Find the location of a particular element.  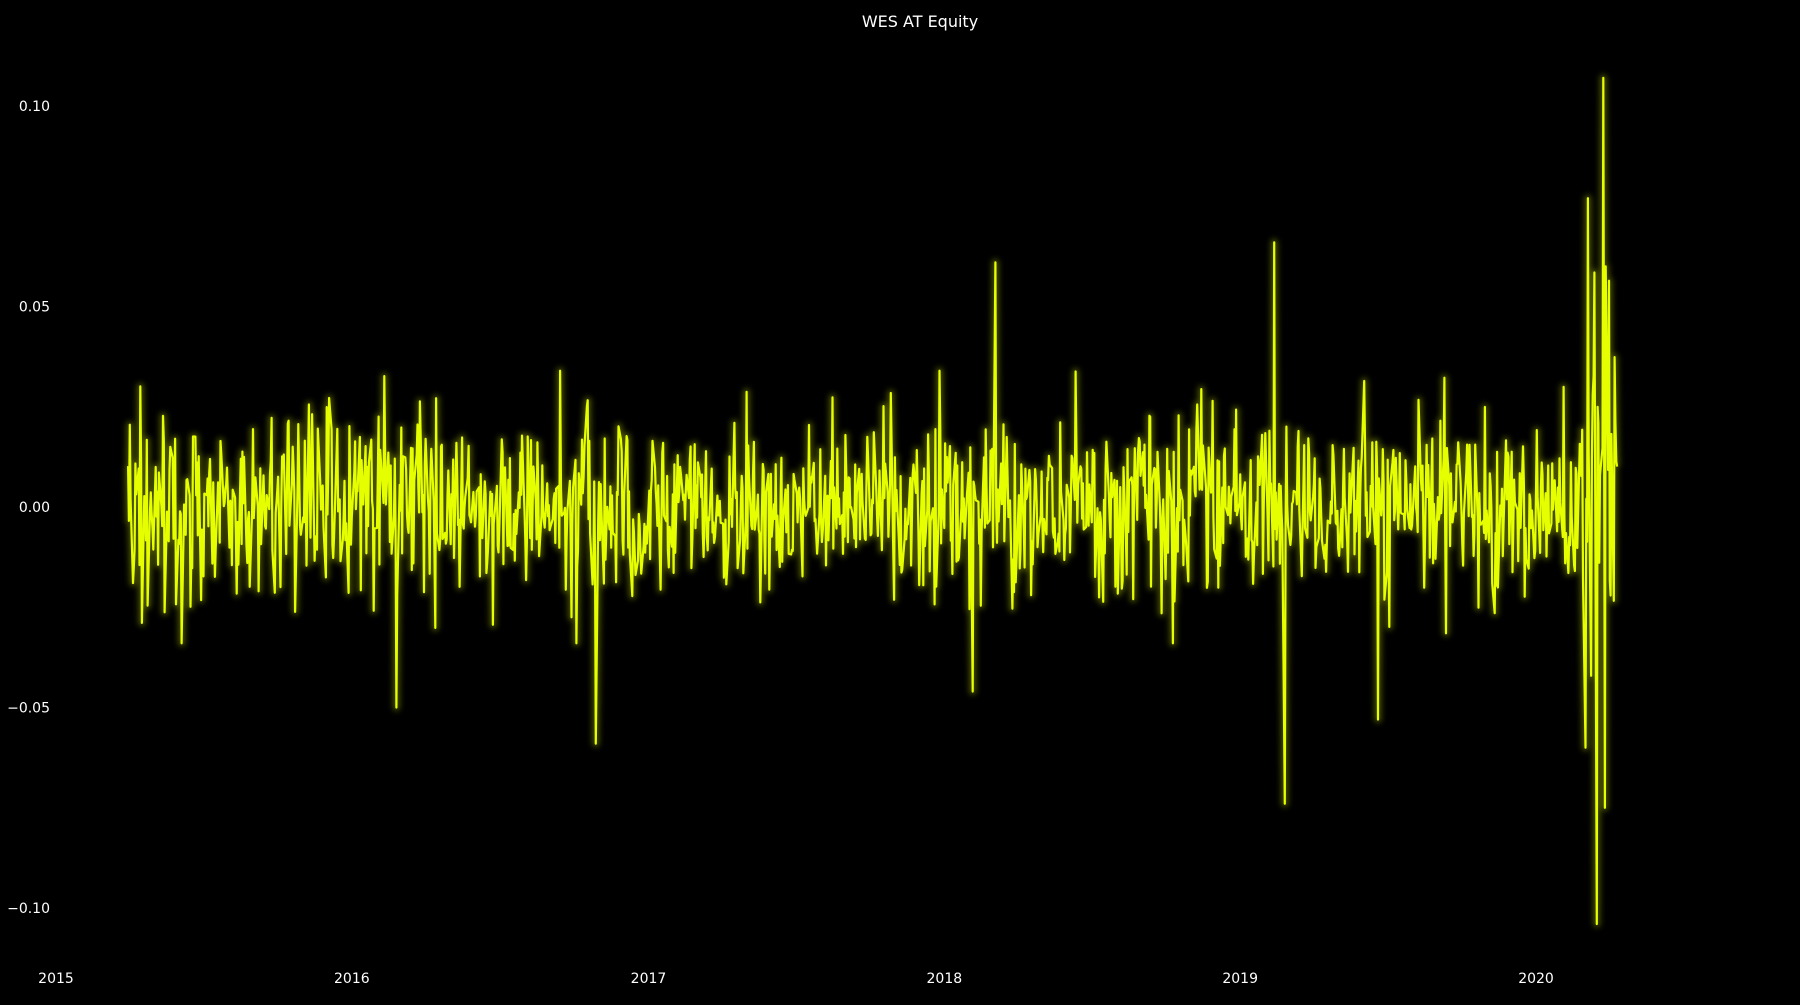

y-axis: 0.10 0.05 0.00 −0.05 −0.10 is located at coordinates (28, 508).